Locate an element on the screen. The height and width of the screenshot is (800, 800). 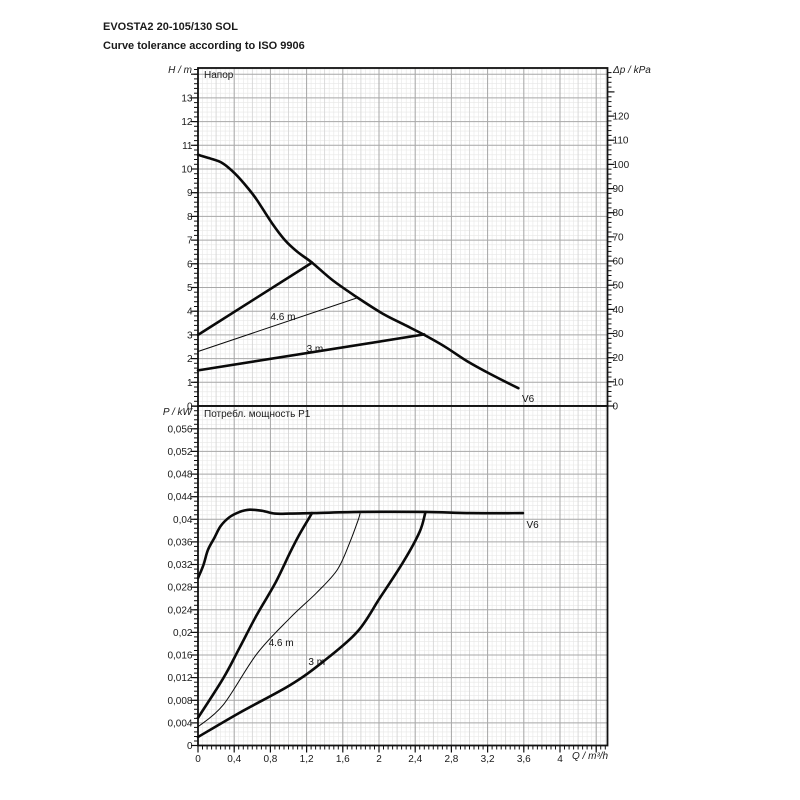
left-axis-tick-label: 2 is located at coordinates (190, 359).